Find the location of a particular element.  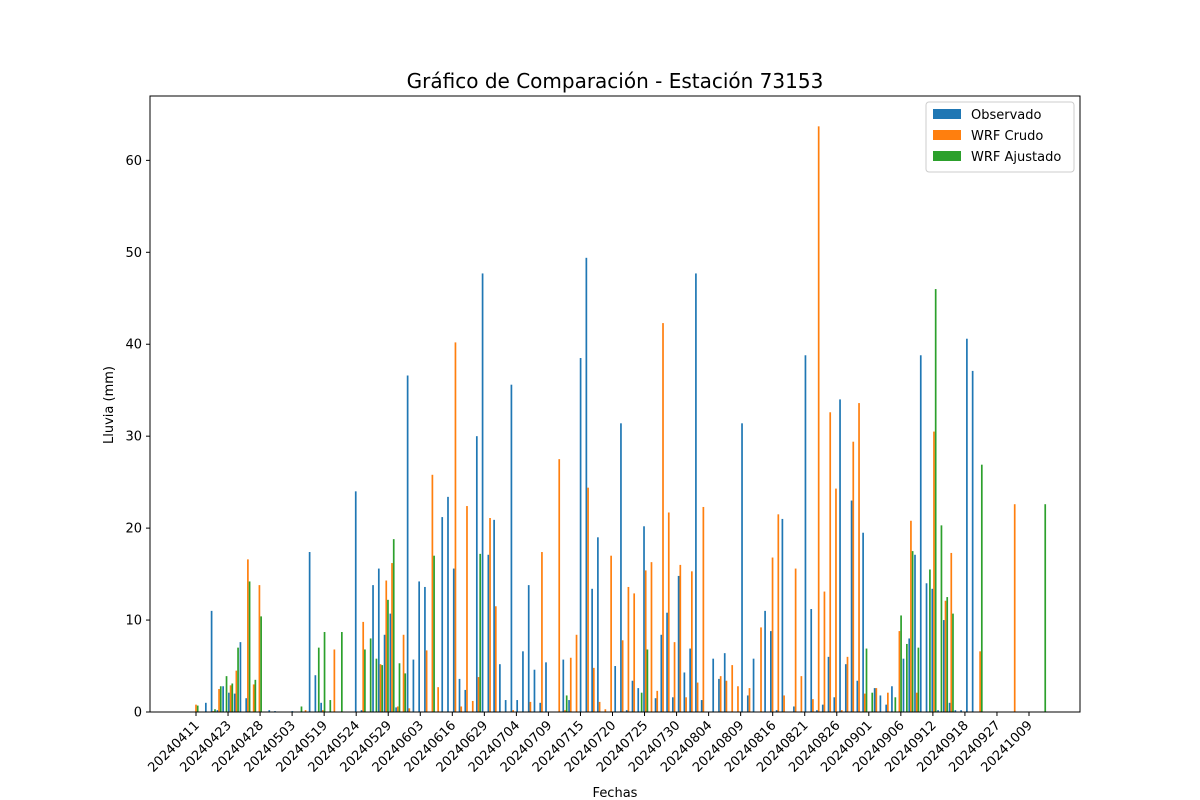

legend: Observado WRF Crudo WRF Ajustado is located at coordinates (1000, 137).